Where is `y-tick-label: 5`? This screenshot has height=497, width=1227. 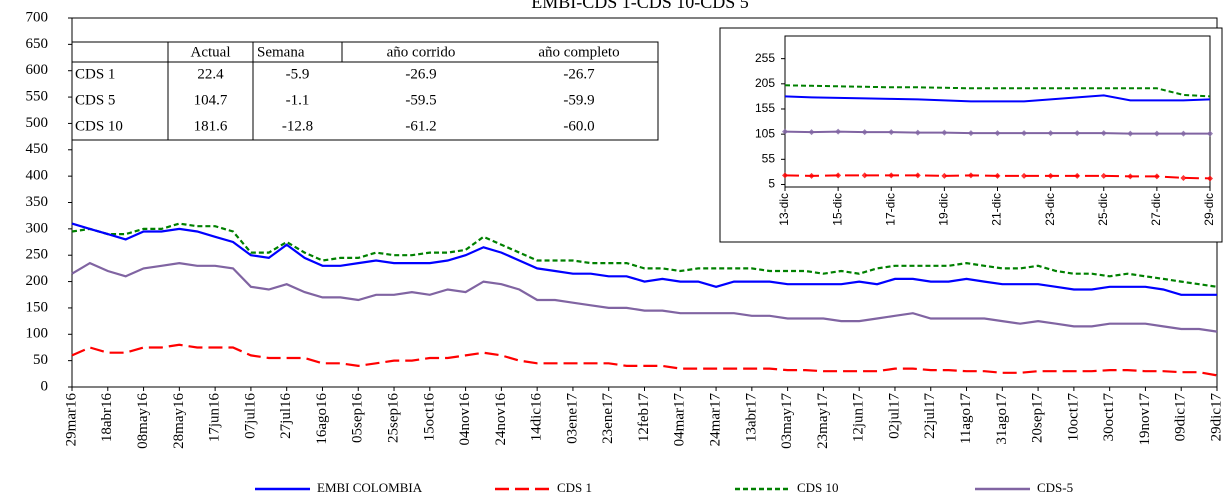
y-tick-label: 5 is located at coordinates (771, 184).